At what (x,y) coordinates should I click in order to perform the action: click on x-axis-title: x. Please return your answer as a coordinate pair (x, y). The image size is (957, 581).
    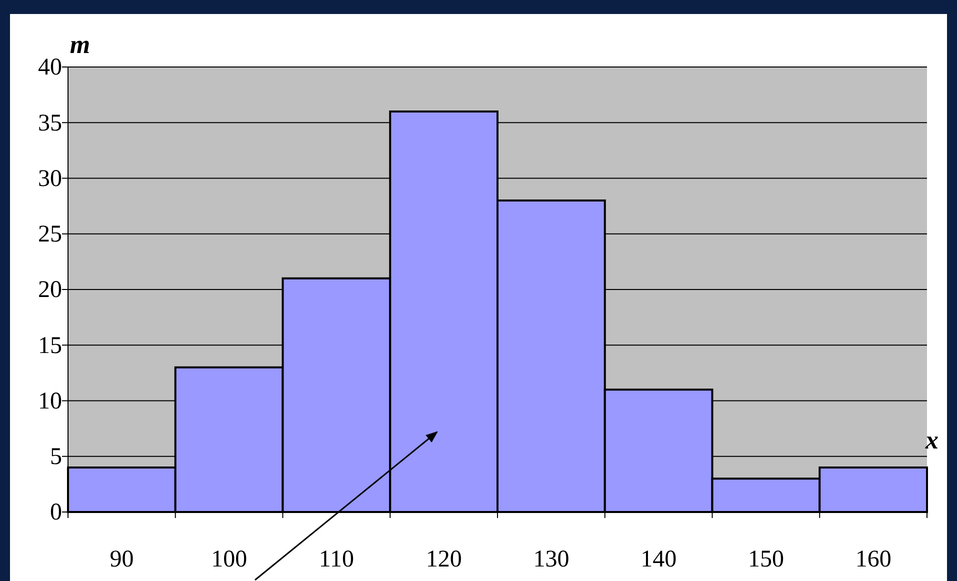
    Looking at the image, I should click on (931, 439).